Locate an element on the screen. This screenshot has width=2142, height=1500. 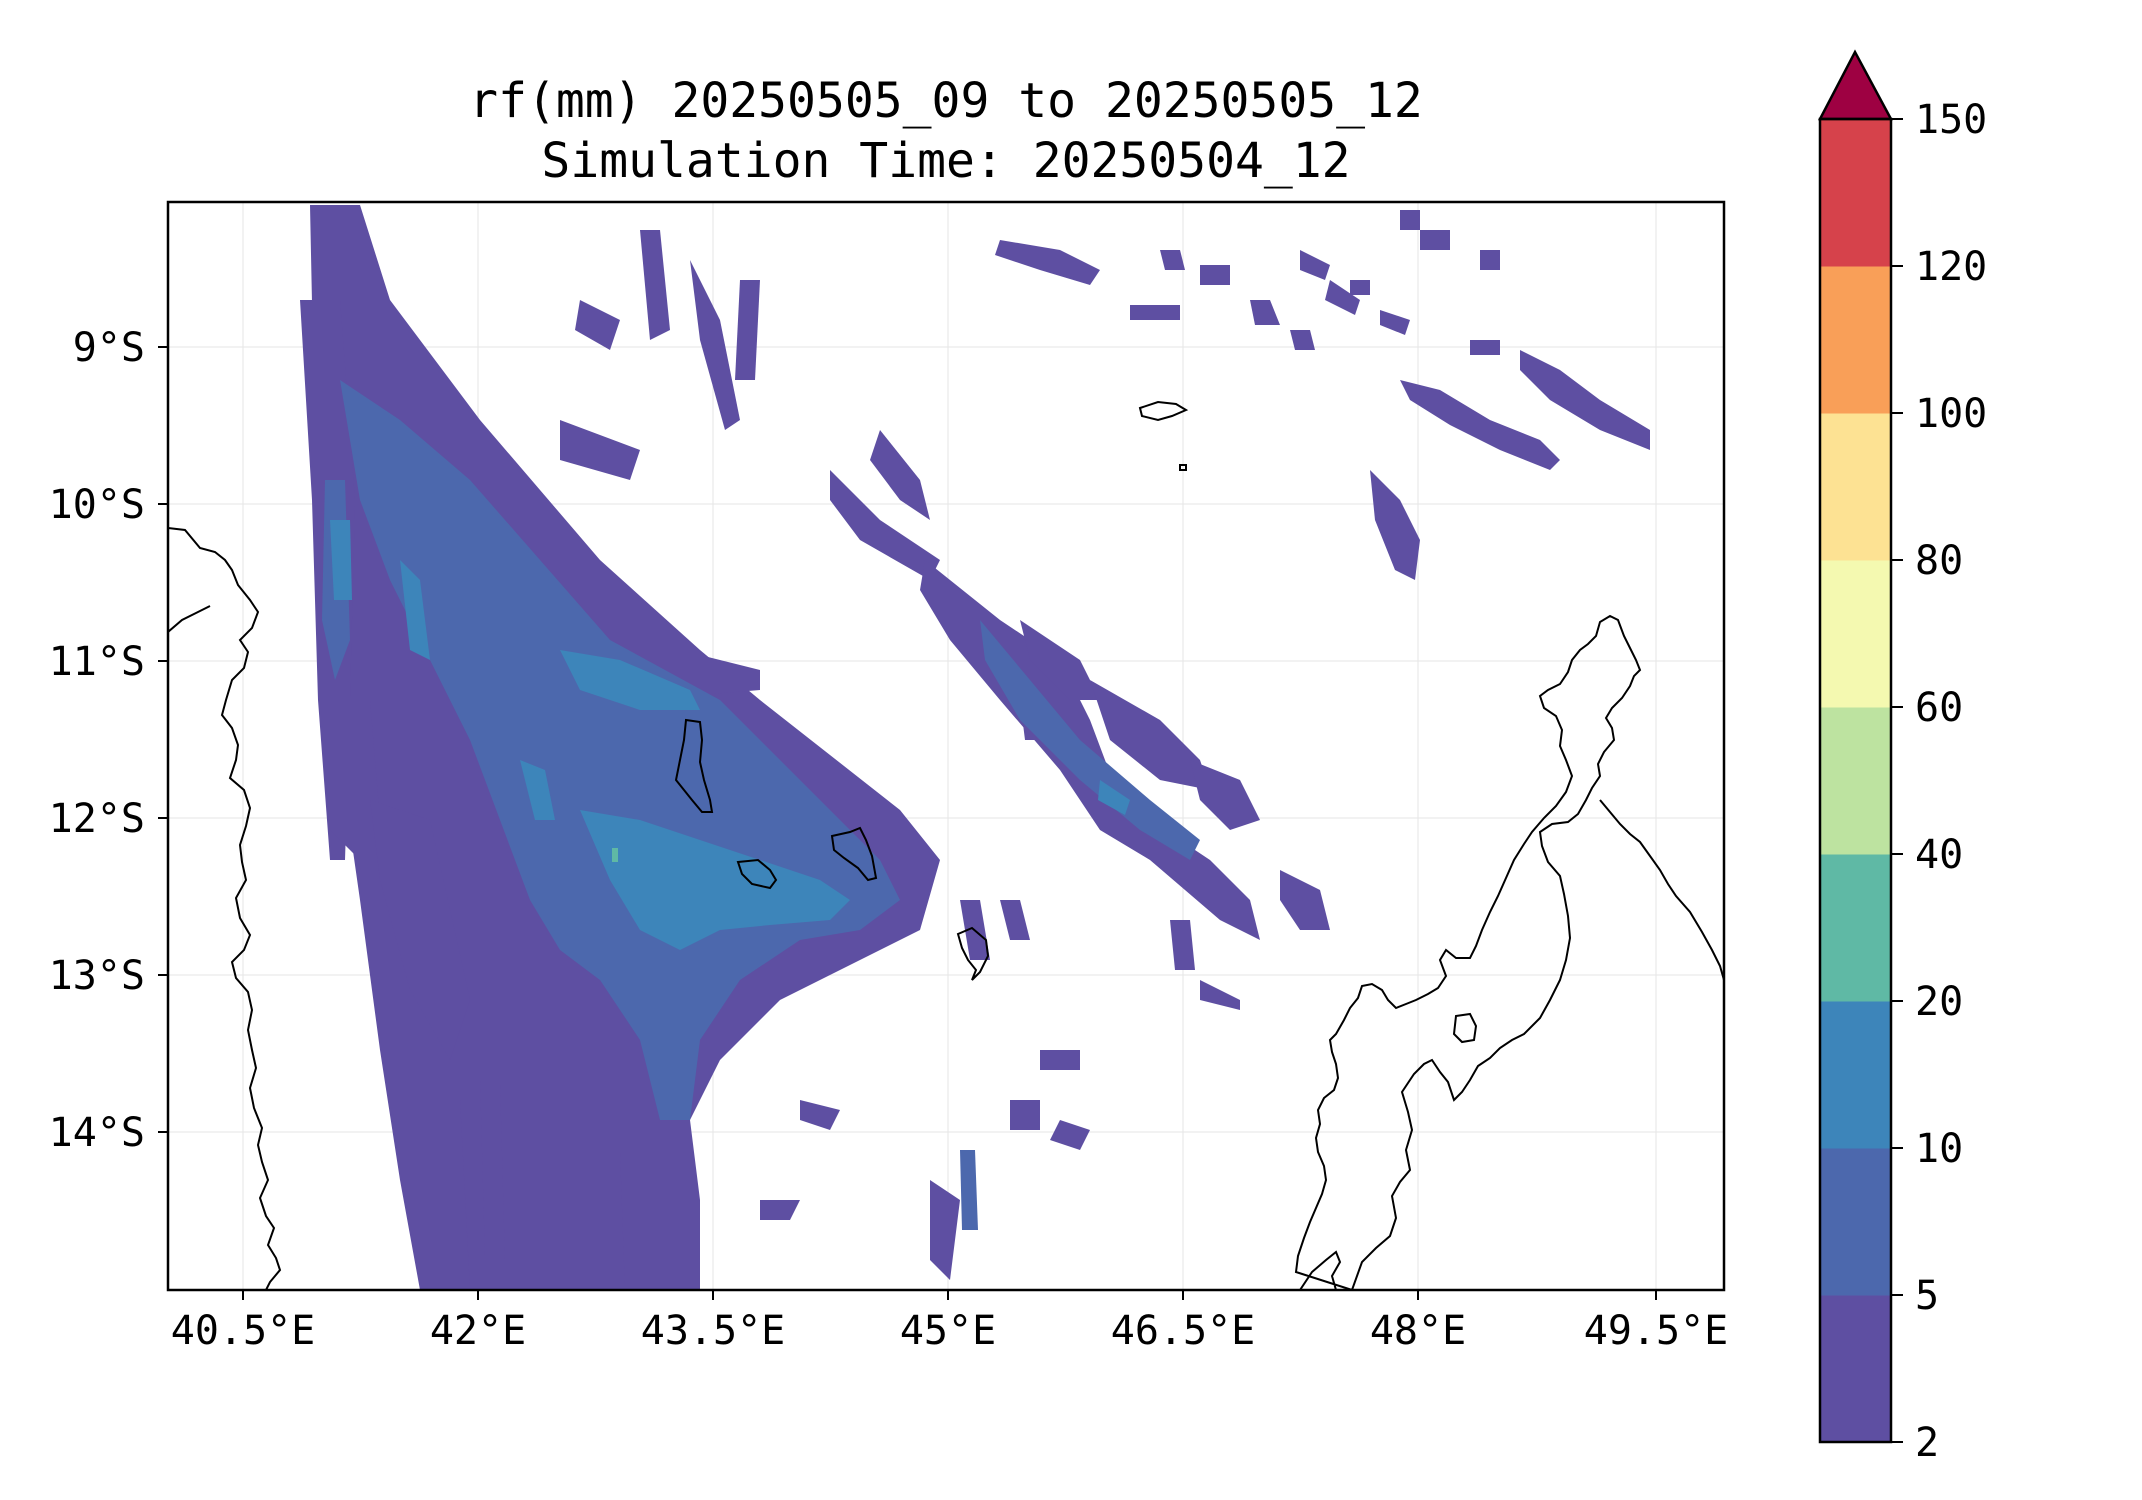
madagascar-north-tip is located at coordinates (1661, 890).